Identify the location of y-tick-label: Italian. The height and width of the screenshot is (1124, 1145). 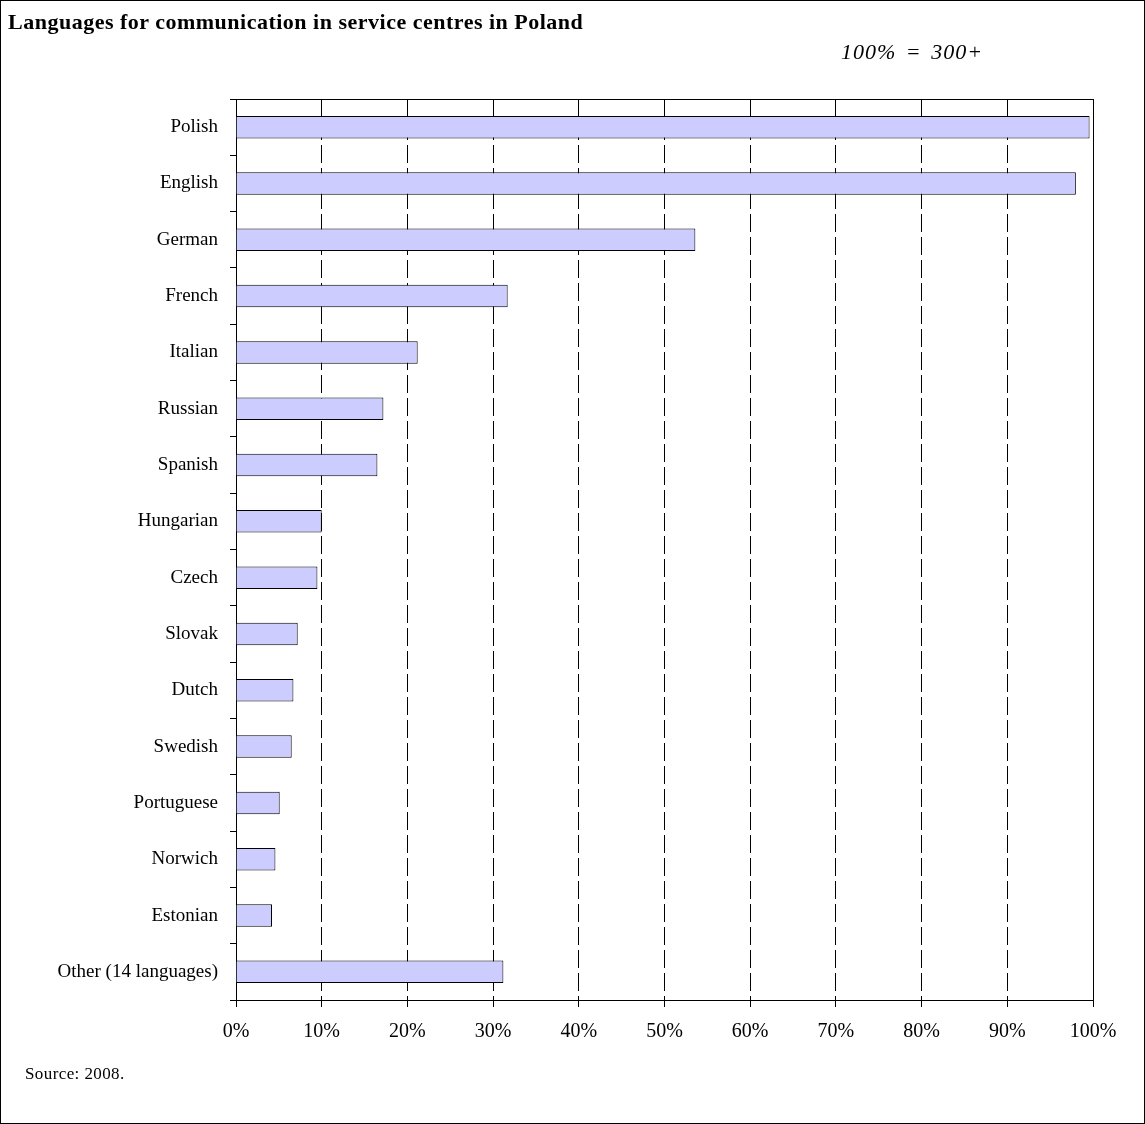
(194, 351).